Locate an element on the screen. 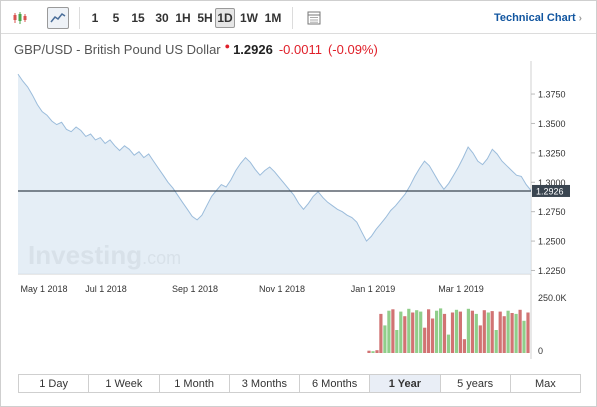  y-tick-label: 1.2250 is located at coordinates (552, 271).